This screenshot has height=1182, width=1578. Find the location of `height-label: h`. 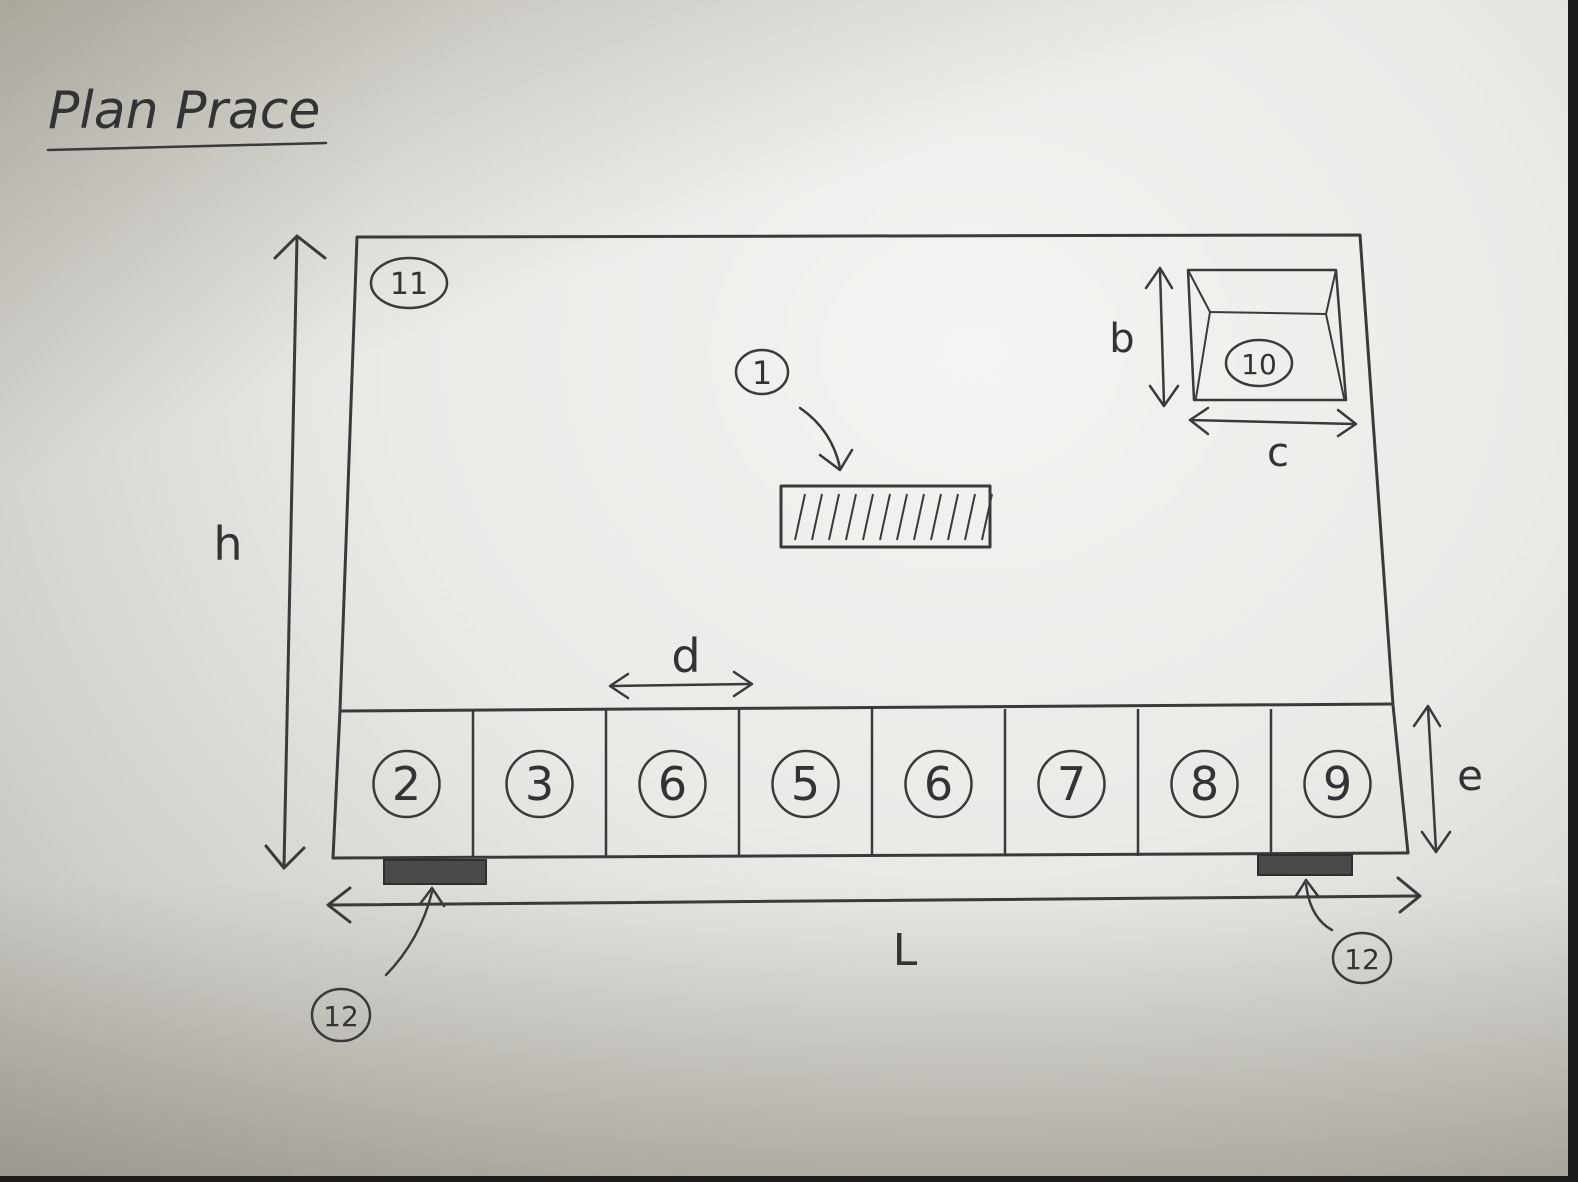

height-label: h is located at coordinates (227, 544).